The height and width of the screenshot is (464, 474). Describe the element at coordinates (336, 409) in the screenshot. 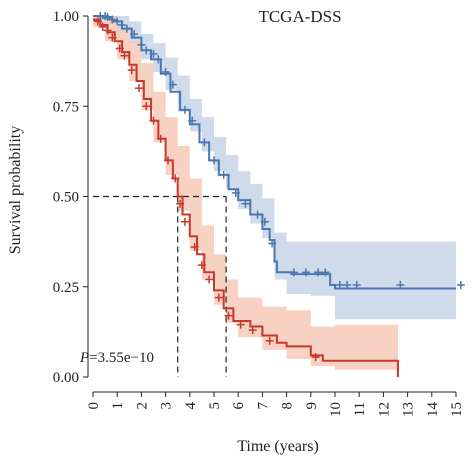

I see `x-tick-label: 10` at that location.